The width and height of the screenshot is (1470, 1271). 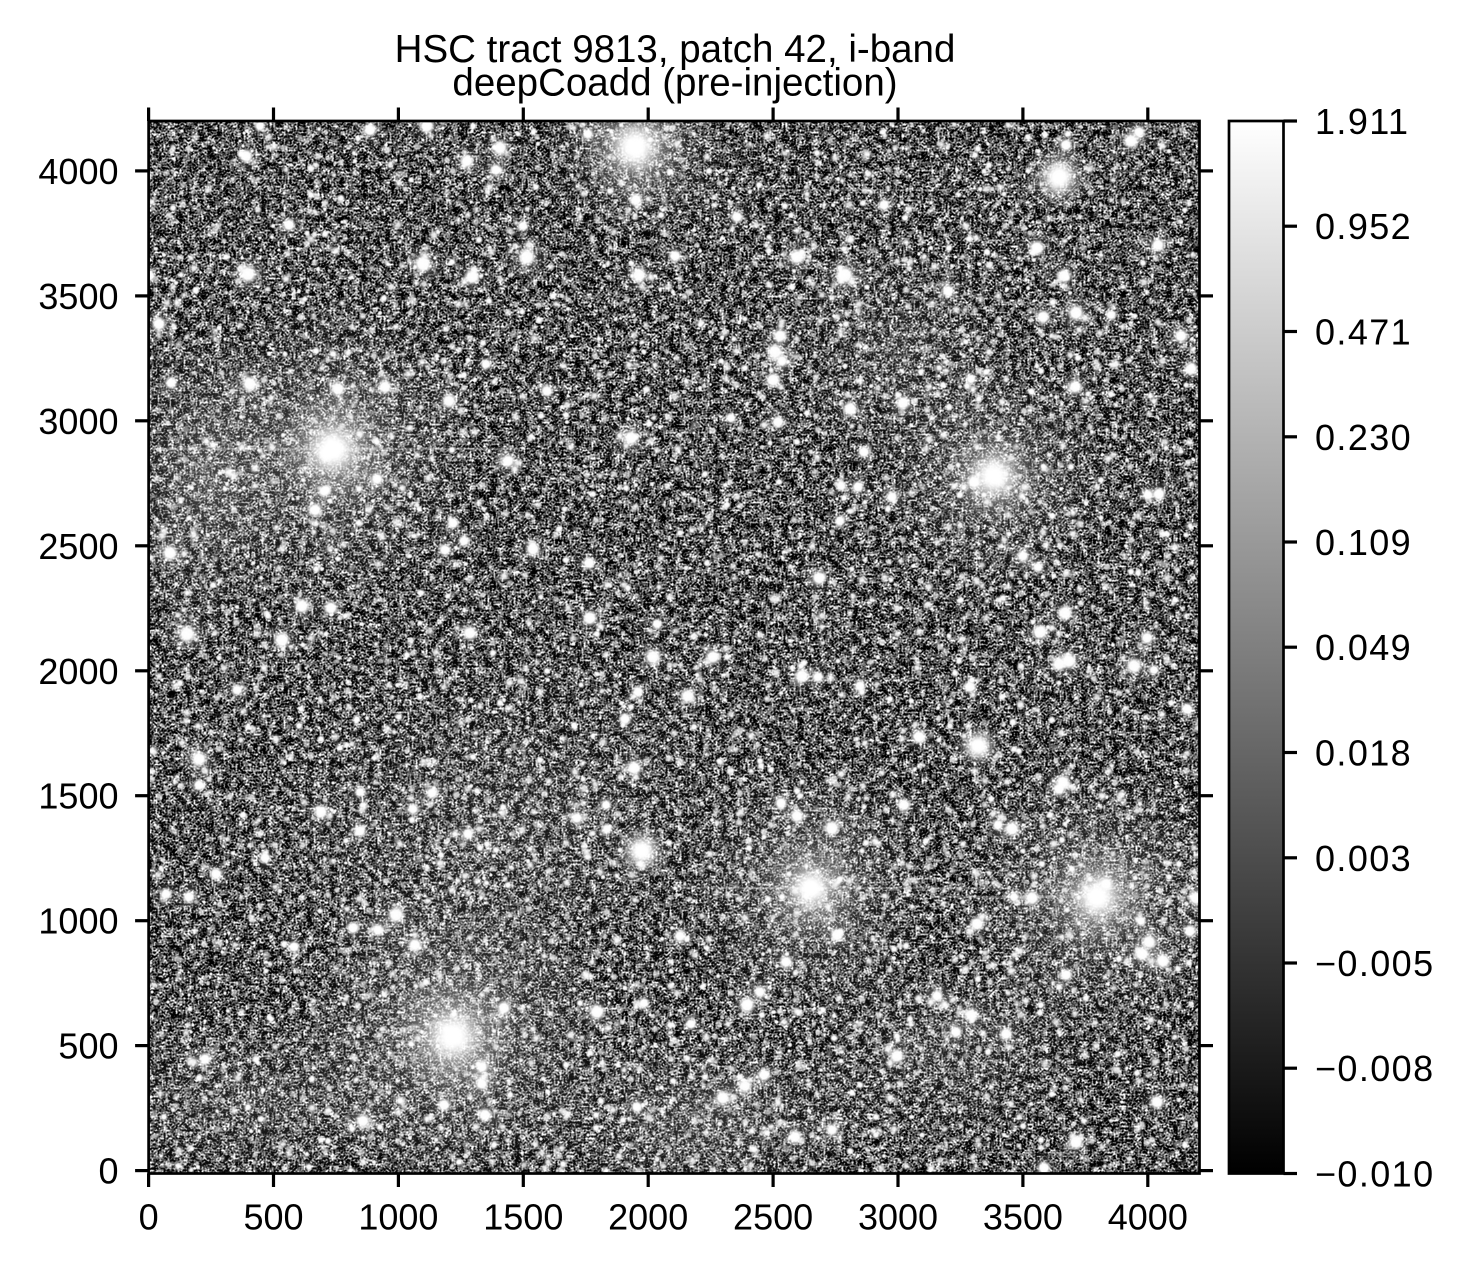 What do you see at coordinates (1363, 542) in the screenshot?
I see `svg-text: 0.109` at bounding box center [1363, 542].